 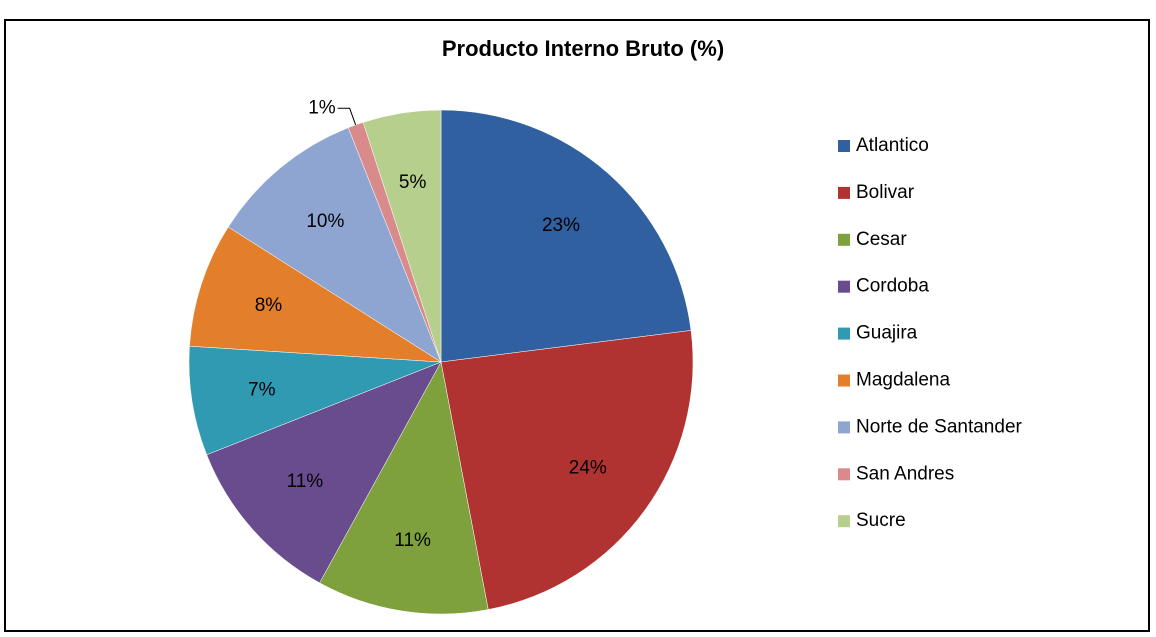 What do you see at coordinates (588, 468) in the screenshot?
I see `data-label: 24%` at bounding box center [588, 468].